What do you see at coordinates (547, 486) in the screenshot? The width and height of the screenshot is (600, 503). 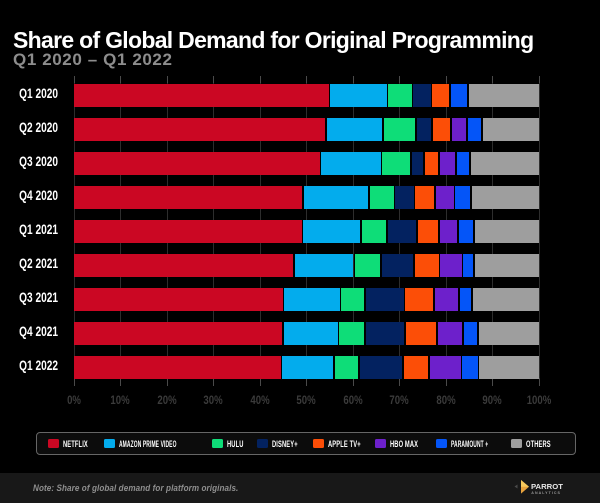 I see `svg-text: PARROT` at bounding box center [547, 486].